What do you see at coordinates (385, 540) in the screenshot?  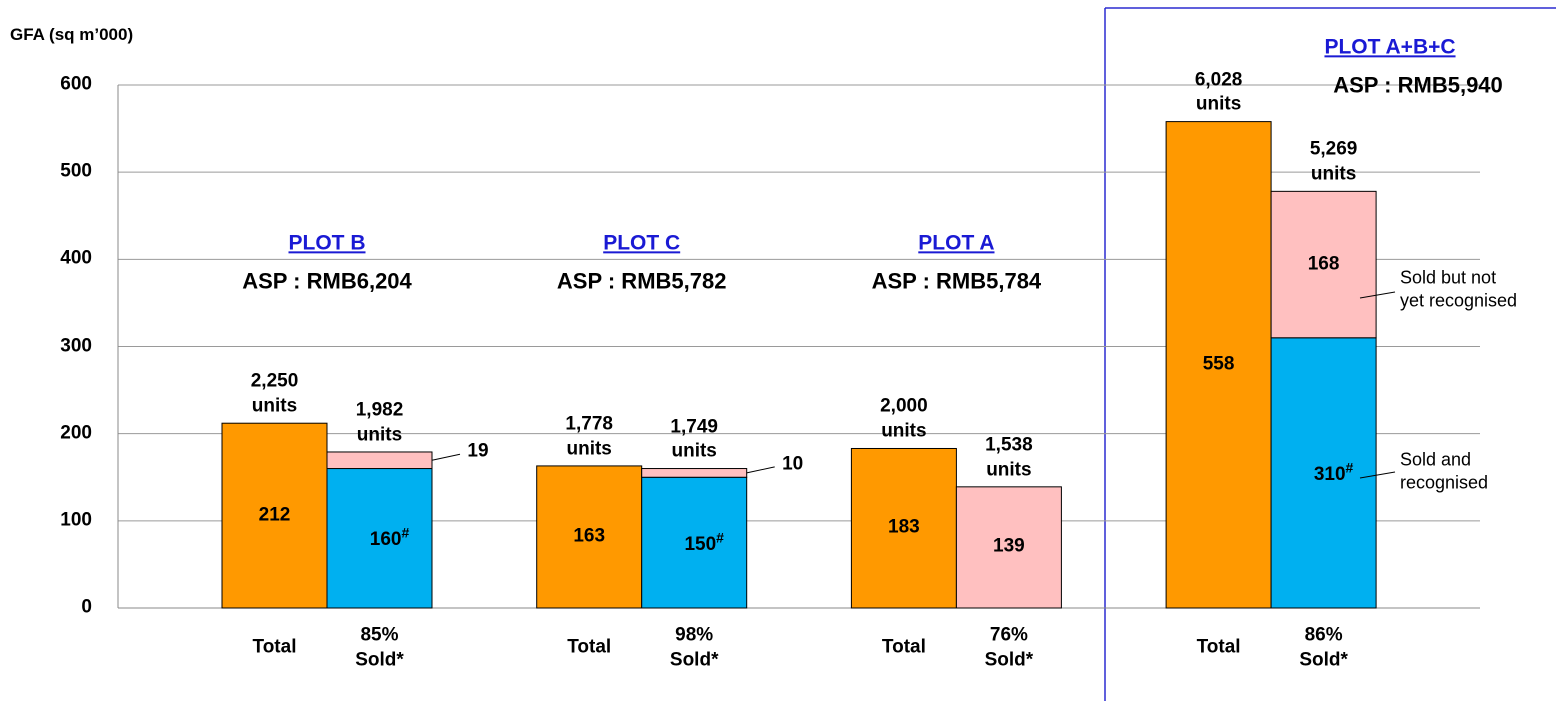 I see `value-label-number: 160` at bounding box center [385, 540].